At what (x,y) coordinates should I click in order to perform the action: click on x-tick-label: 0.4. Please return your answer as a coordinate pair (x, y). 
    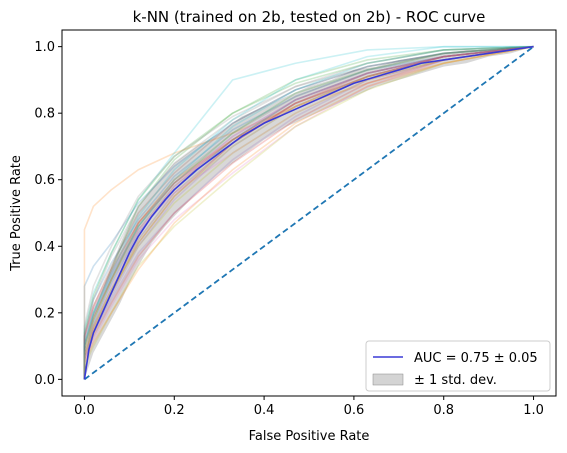
    Looking at the image, I should click on (264, 410).